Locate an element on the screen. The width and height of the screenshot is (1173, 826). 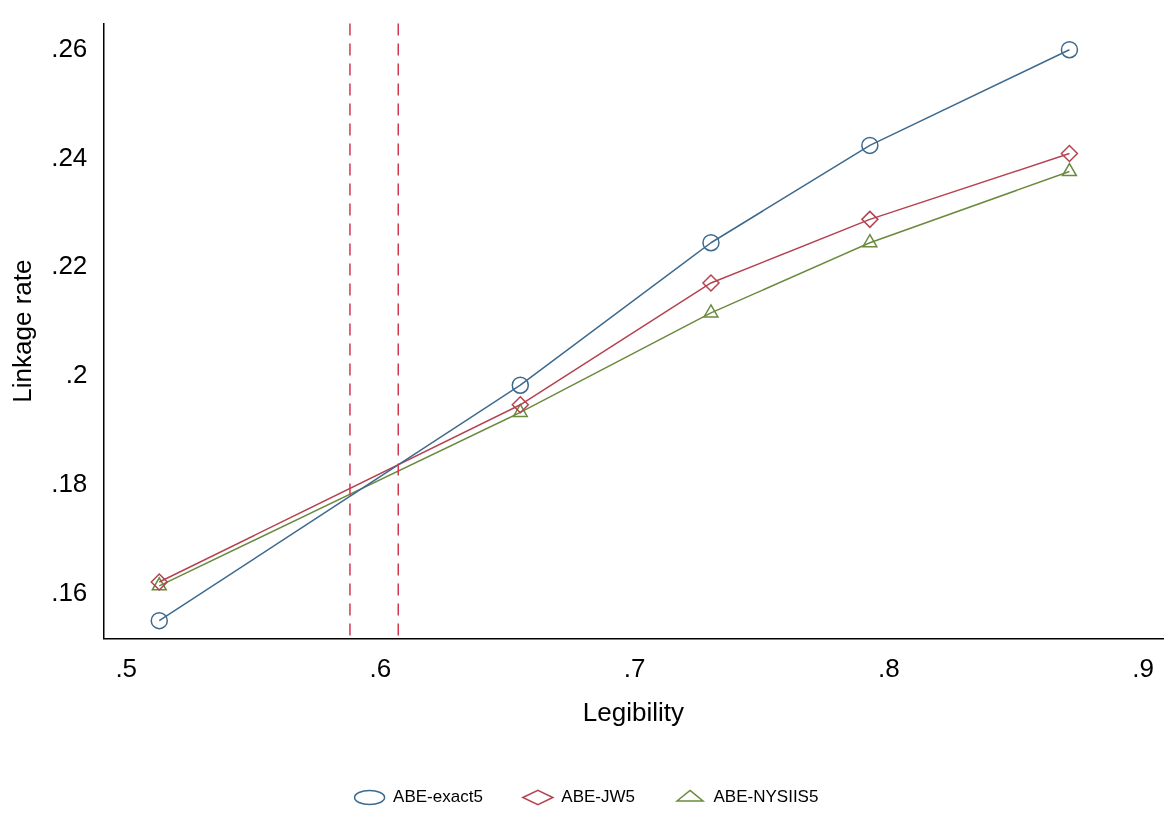
x-tick-label: .7 is located at coordinates (634, 668).